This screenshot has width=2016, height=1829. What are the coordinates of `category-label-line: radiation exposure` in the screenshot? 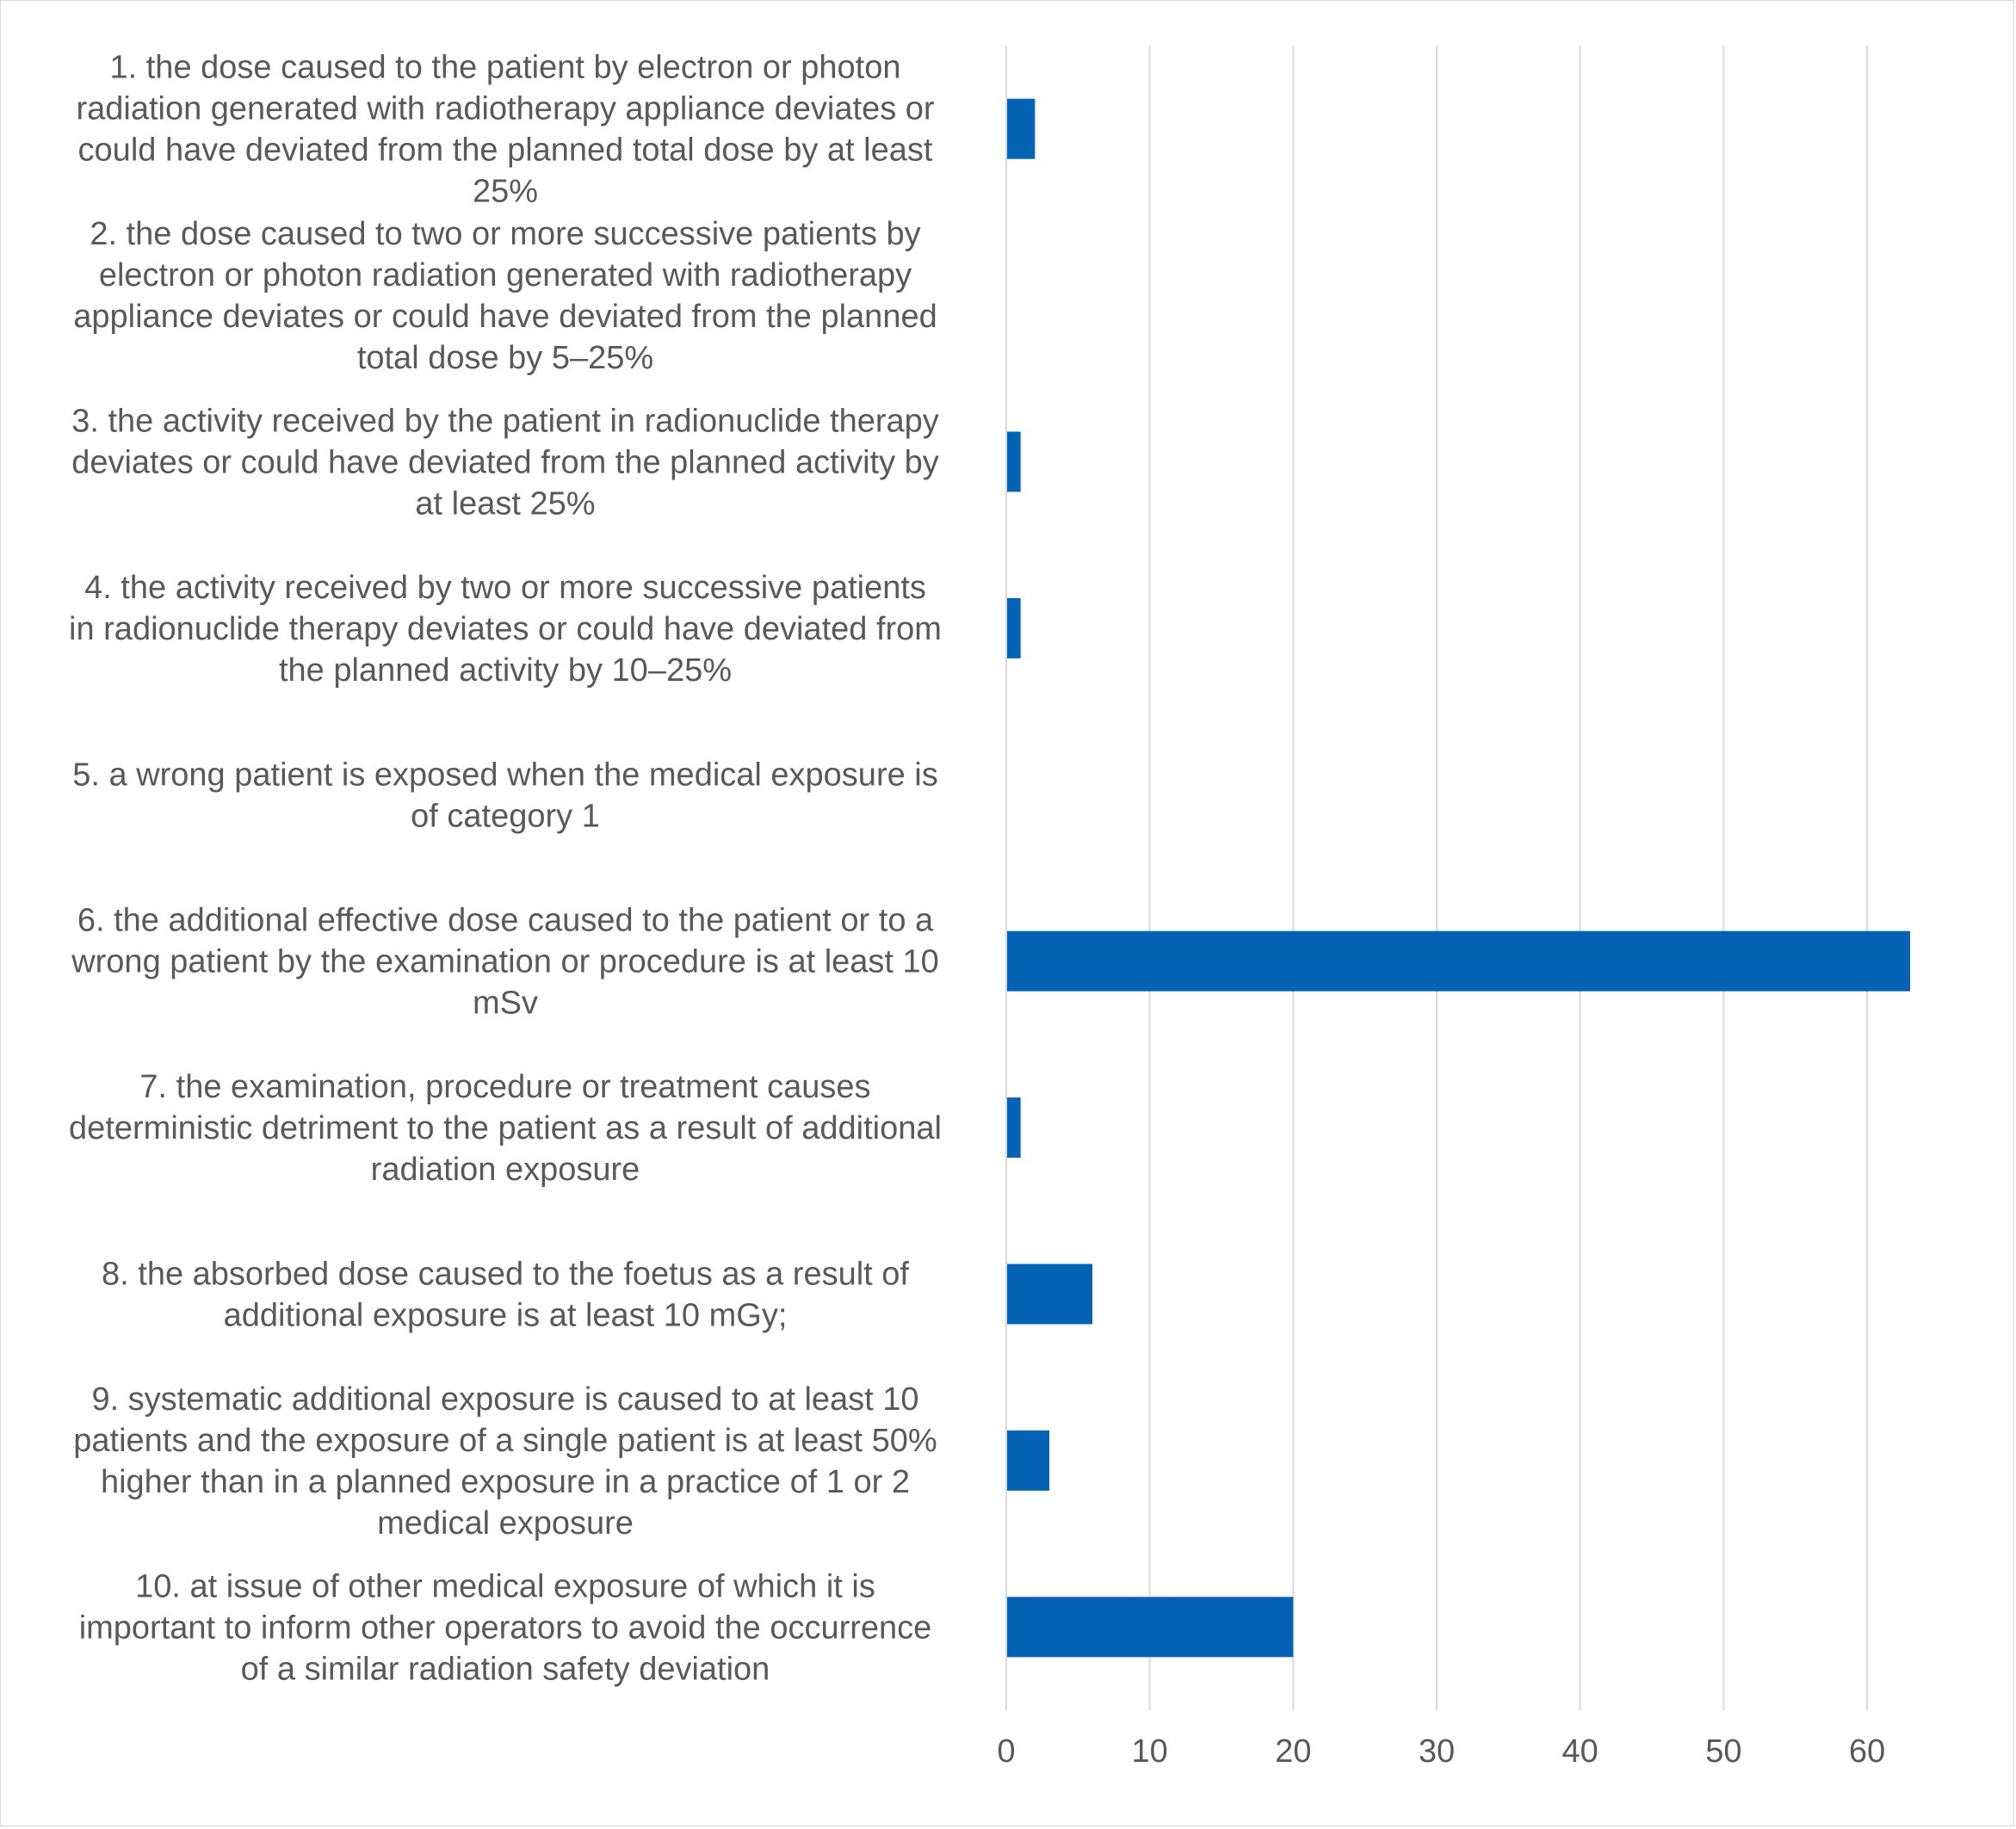 It's located at (505, 1170).